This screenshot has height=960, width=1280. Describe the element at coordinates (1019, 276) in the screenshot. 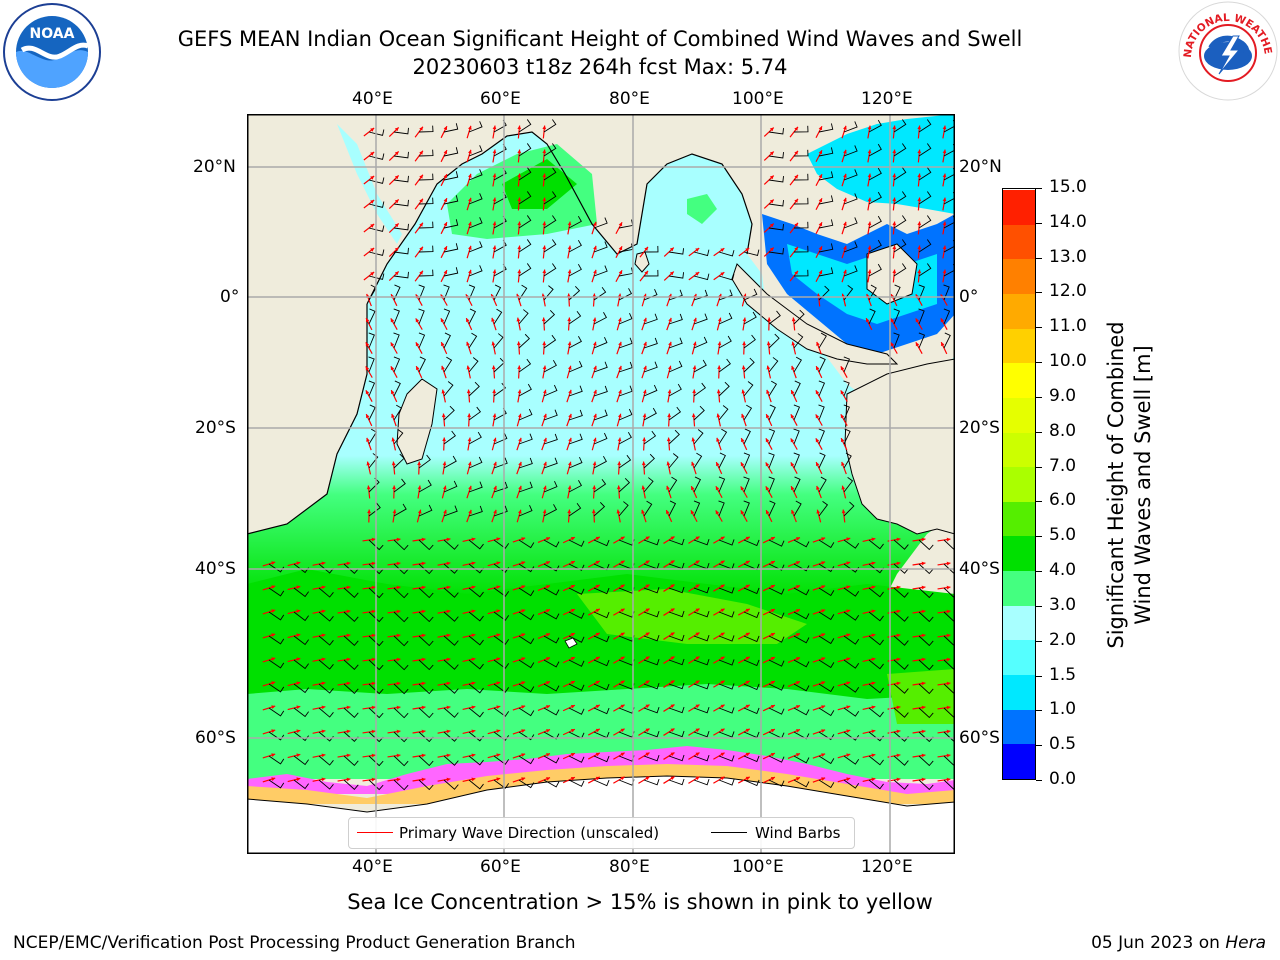

I see `colorbar-segment` at that location.